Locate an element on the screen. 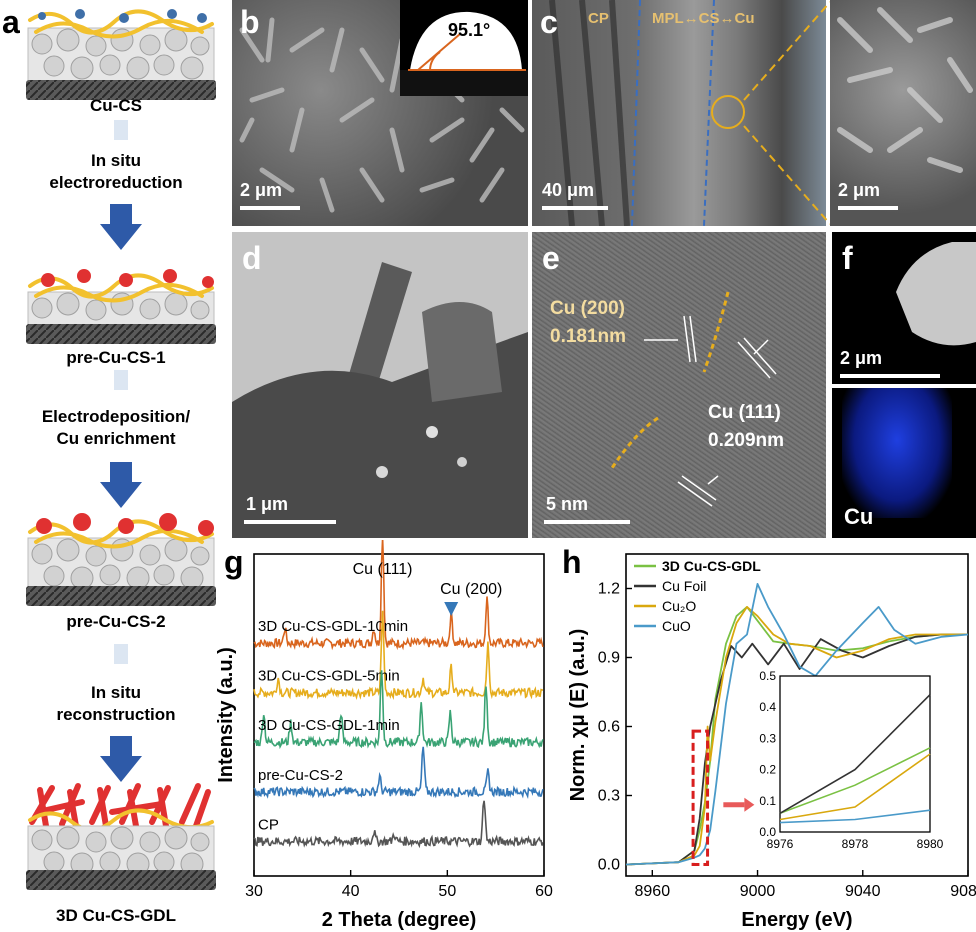 The height and width of the screenshot is (932, 976). step-label-1b: electroreduction is located at coordinates (116, 182).